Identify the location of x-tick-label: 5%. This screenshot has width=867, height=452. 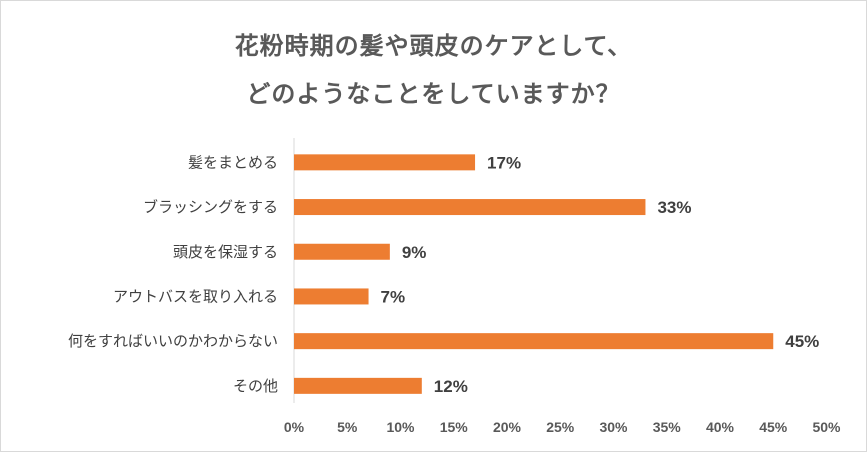
(347, 427).